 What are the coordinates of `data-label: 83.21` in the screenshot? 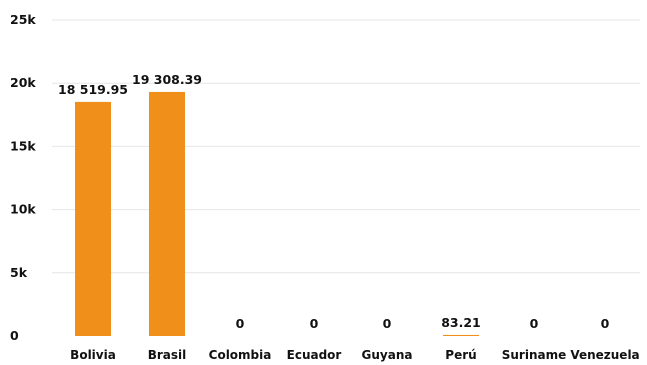 It's located at (461, 322).